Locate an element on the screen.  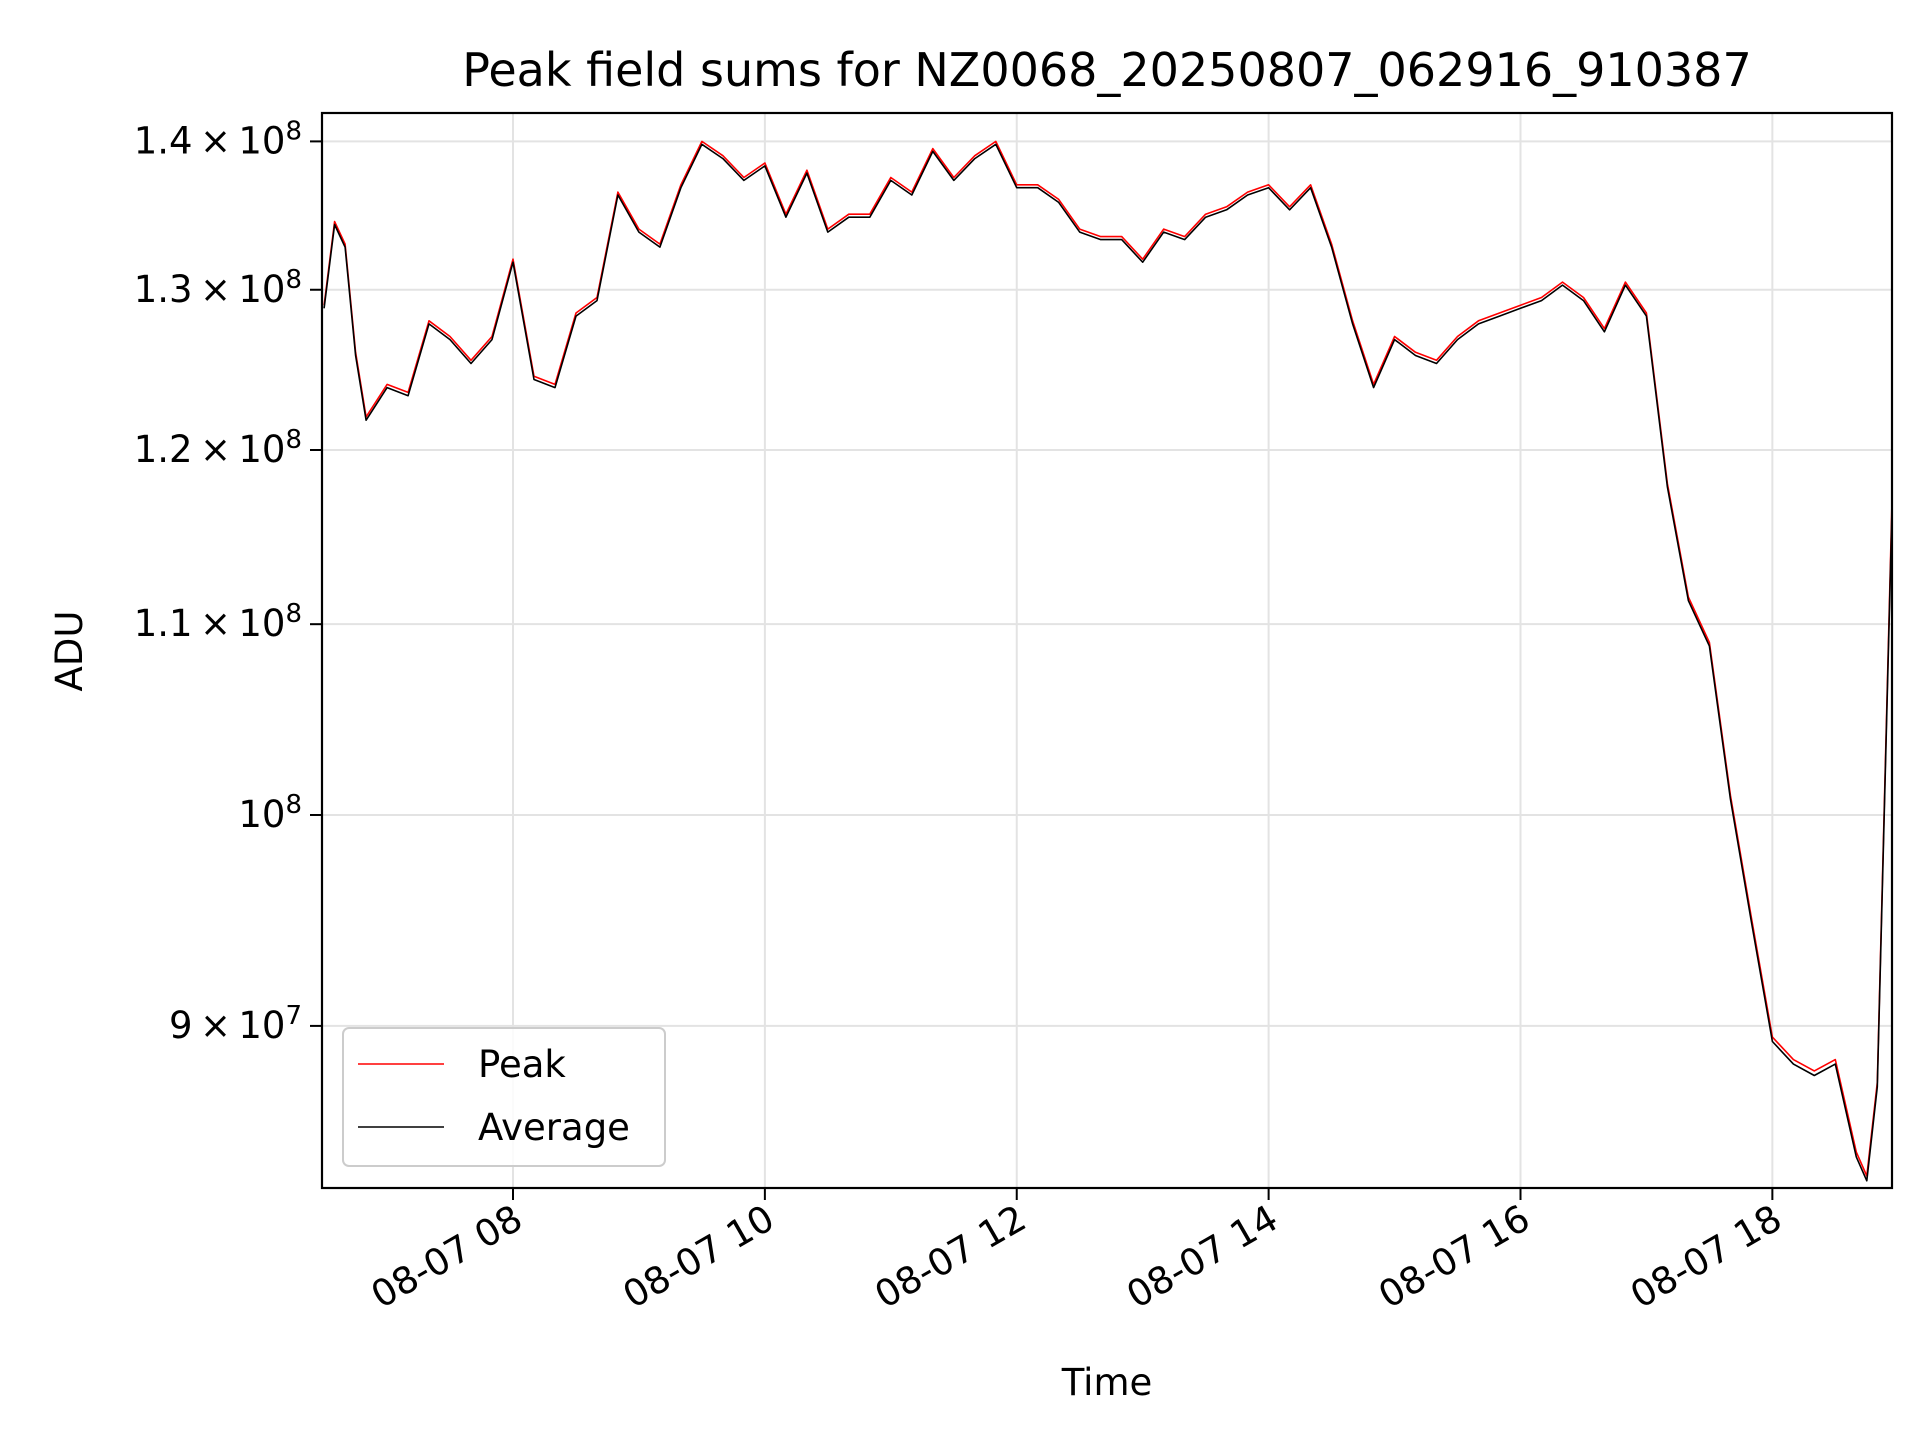
legend-label-peak: Peak is located at coordinates (522, 1064).